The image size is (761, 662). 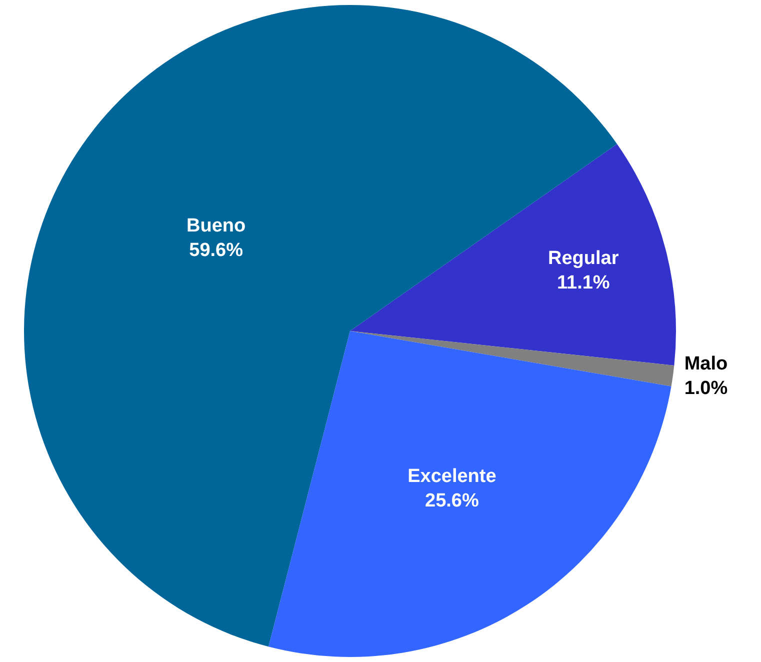 I want to click on slice-label: Excelente, so click(x=452, y=476).